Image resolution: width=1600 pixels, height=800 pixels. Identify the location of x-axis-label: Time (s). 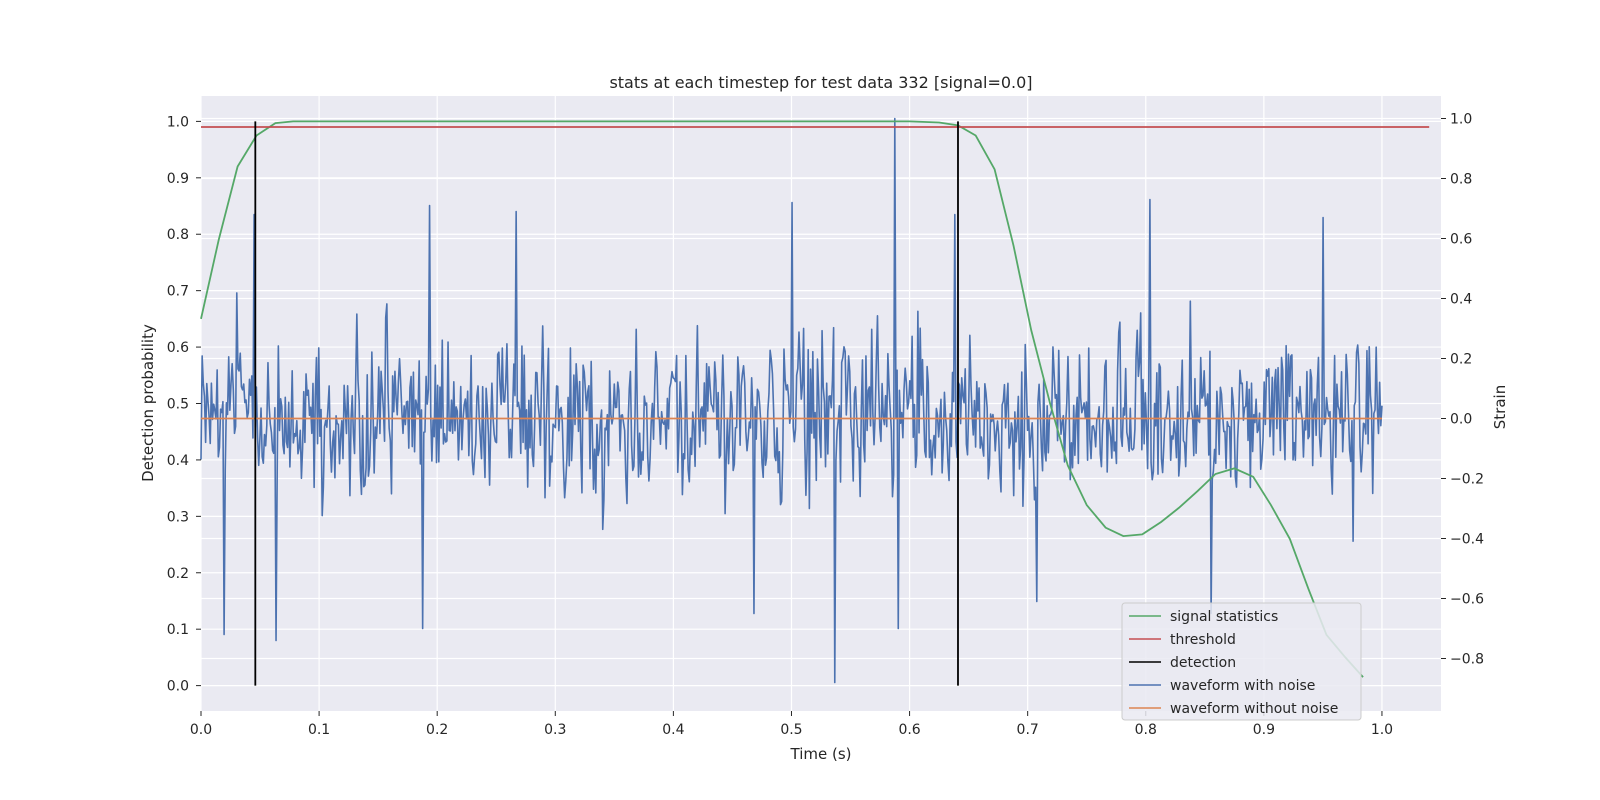
(821, 754).